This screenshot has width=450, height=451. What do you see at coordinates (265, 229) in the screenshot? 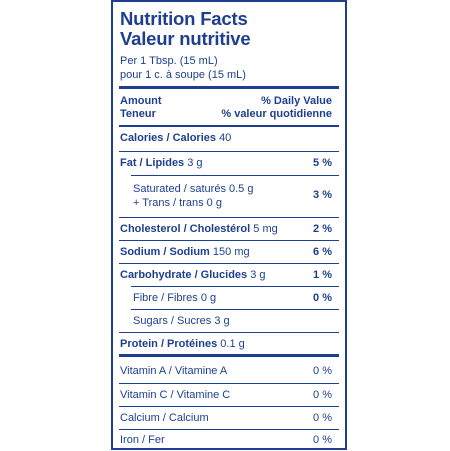
I see `cholesterol-value: 5 mg` at bounding box center [265, 229].